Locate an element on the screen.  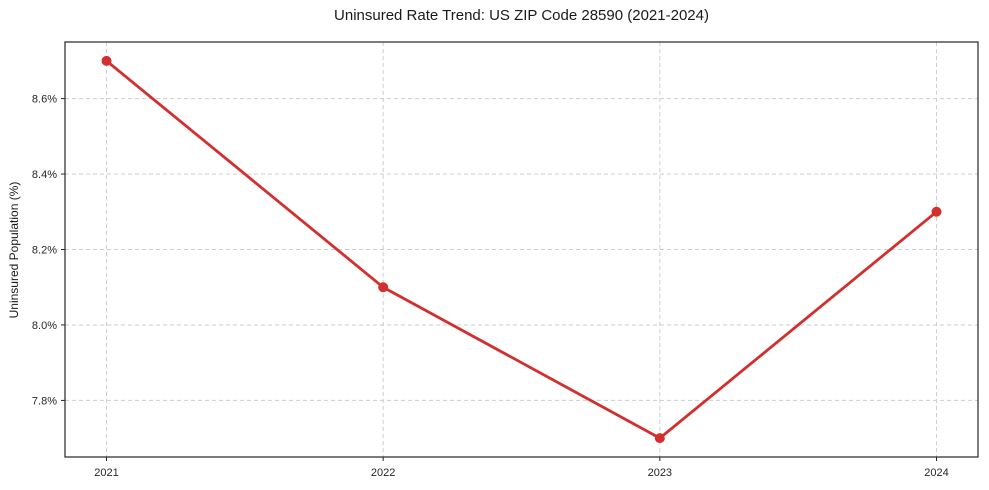
data-point-2023 is located at coordinates (659, 438).